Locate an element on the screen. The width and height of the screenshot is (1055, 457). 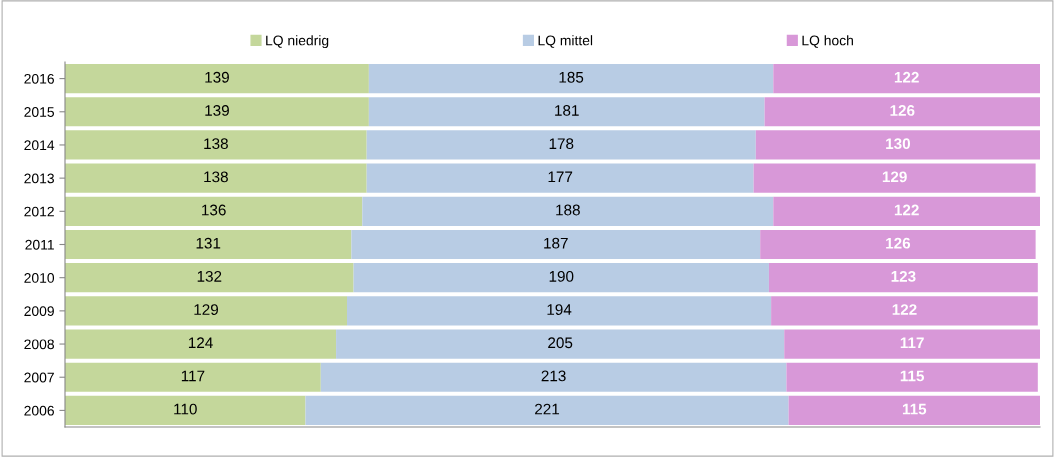
data-label: 123 is located at coordinates (903, 276).